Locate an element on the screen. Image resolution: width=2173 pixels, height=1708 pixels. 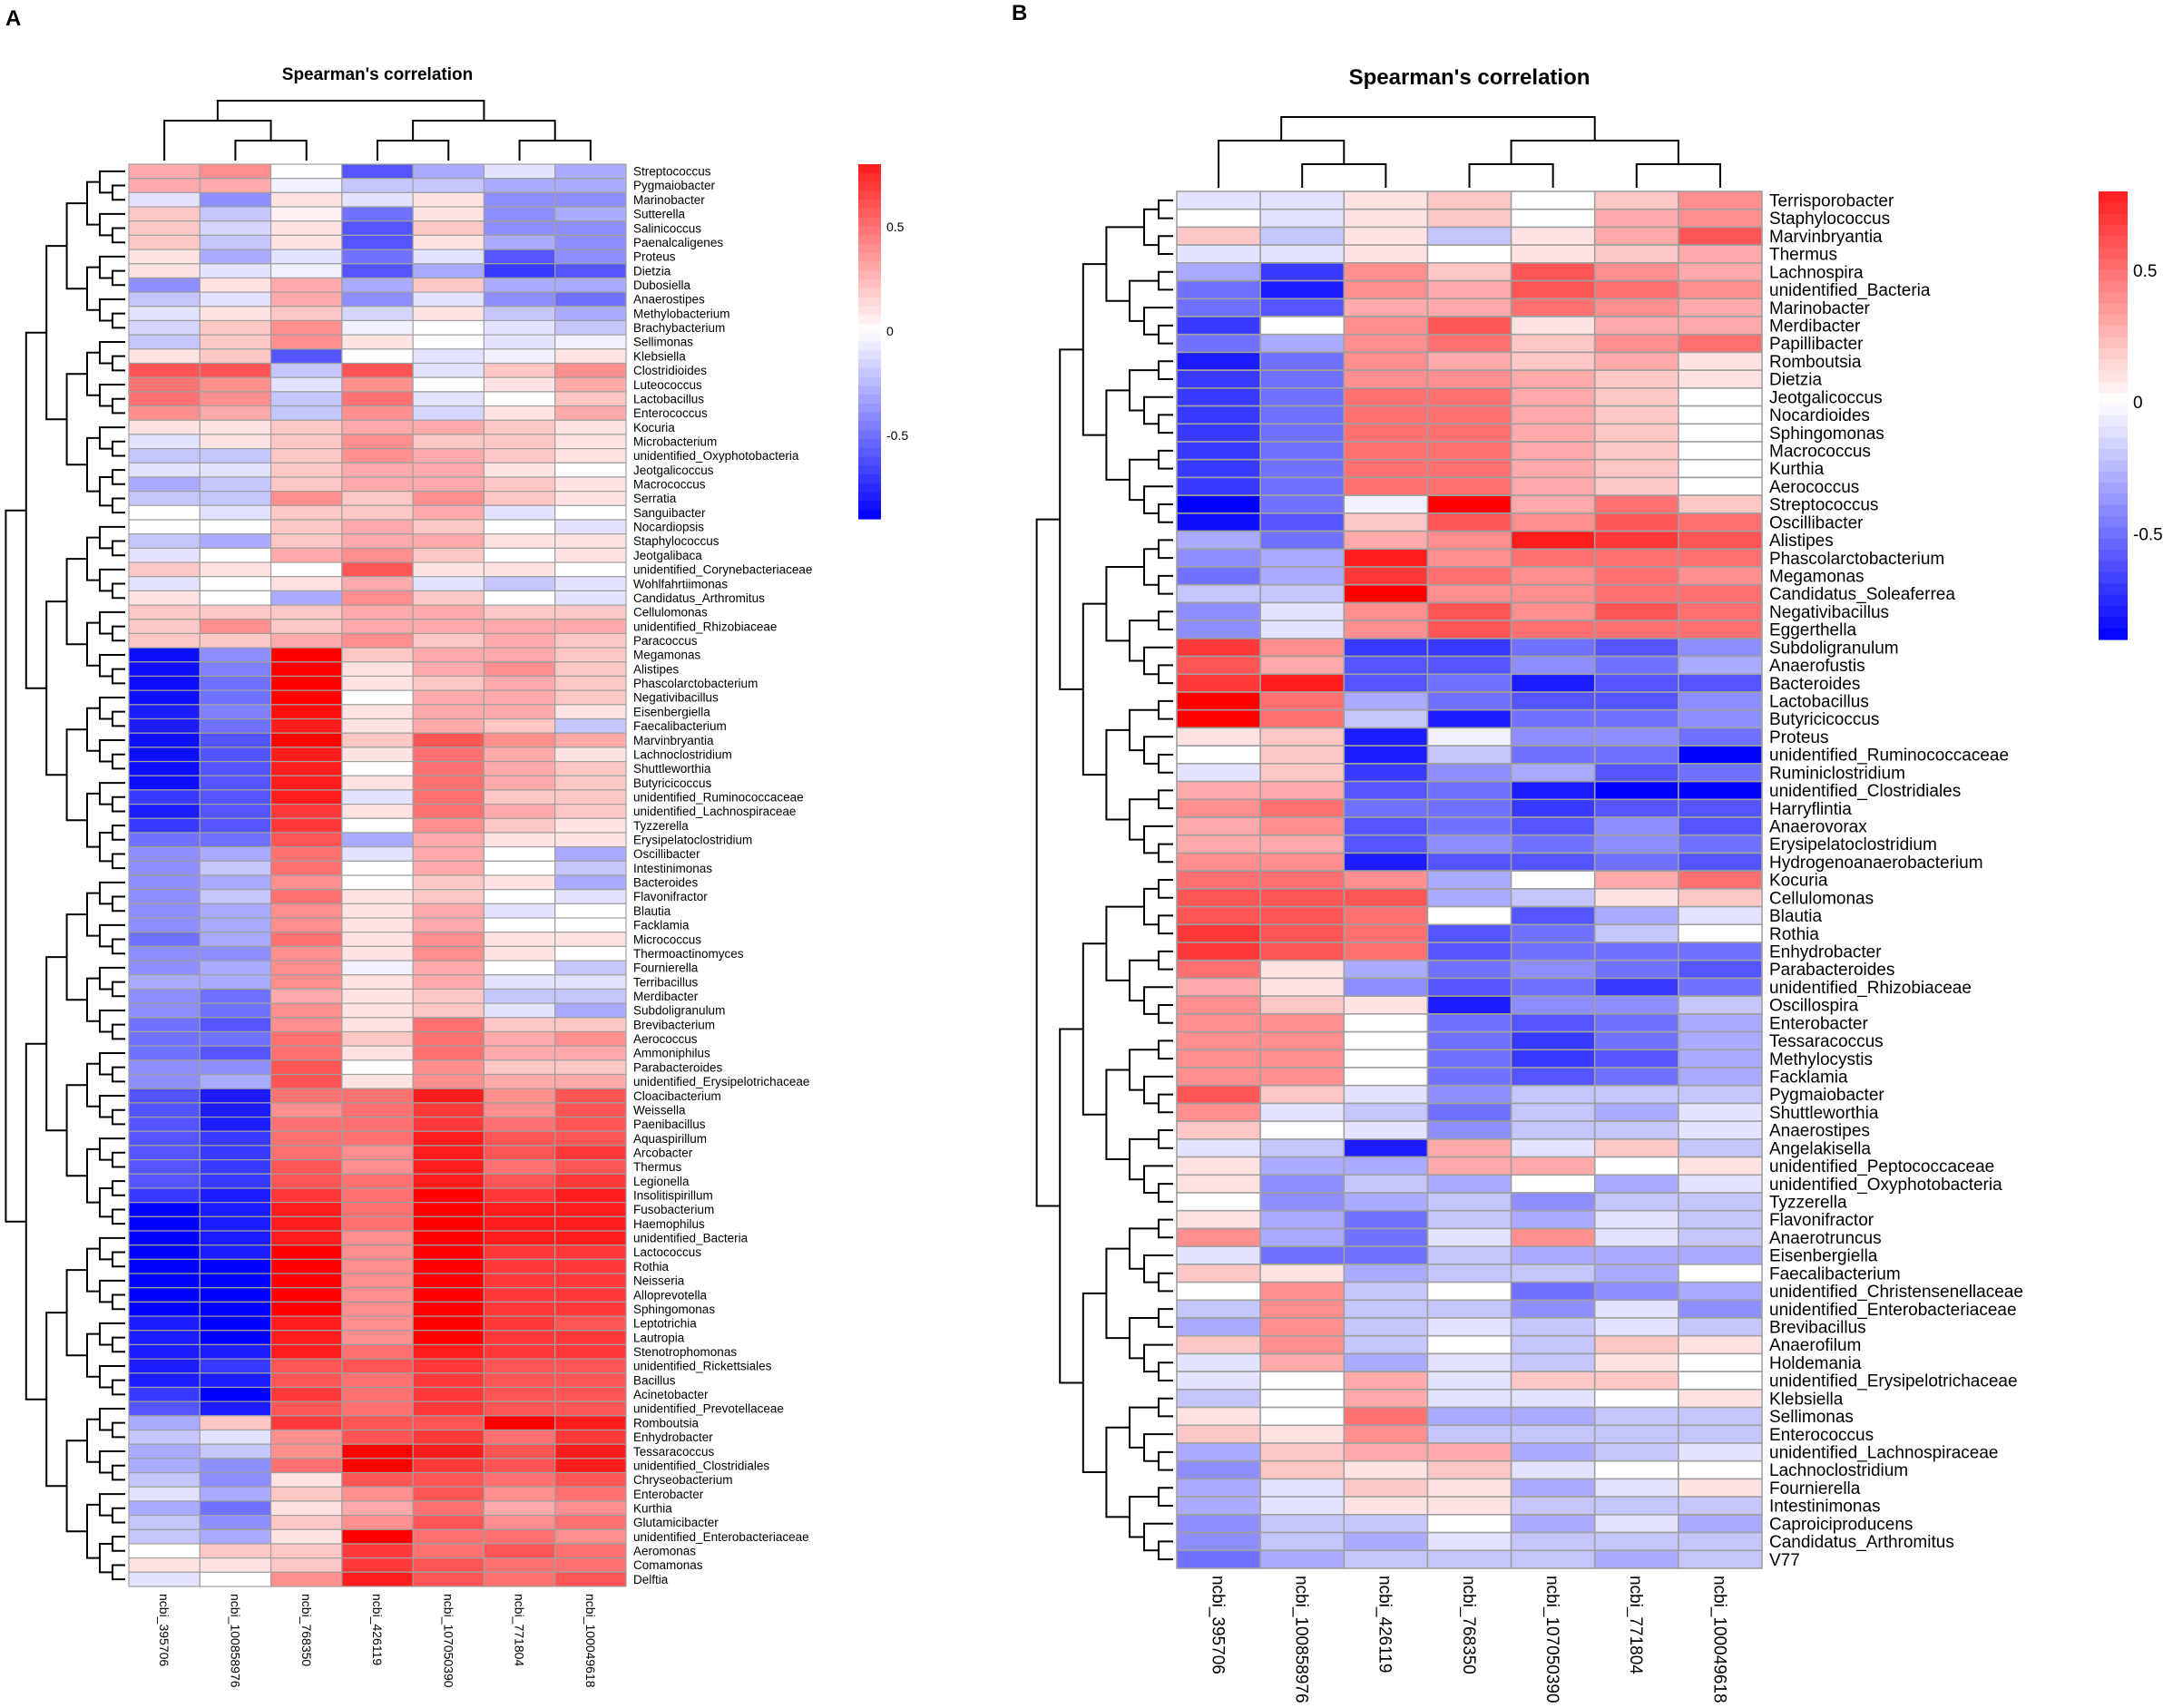
row-label: unidentified_Erysipelotrichaceae is located at coordinates (721, 1082).